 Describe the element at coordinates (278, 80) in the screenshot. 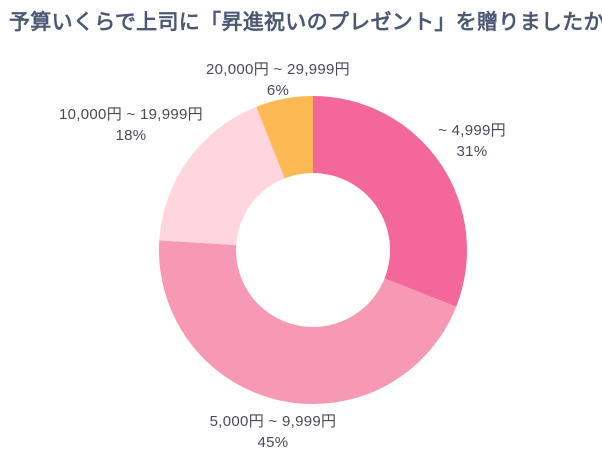

I see `segment-label-20000-29999: 20,000円 ~ 29,999円 6%` at that location.